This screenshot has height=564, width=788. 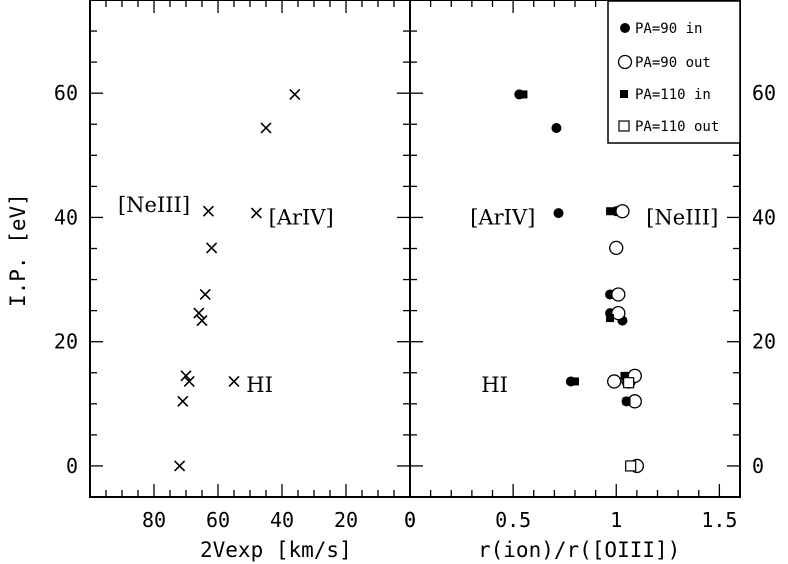 I want to click on legend-box, so click(x=674, y=72).